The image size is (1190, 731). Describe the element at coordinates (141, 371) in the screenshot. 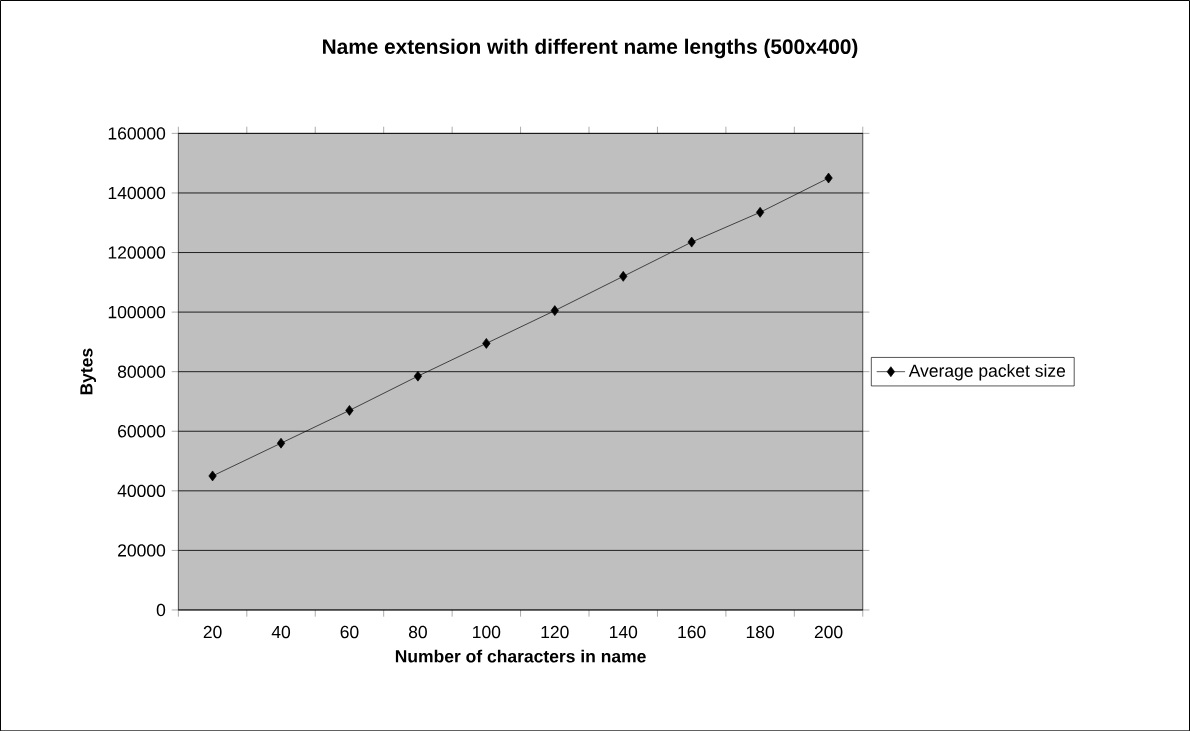

I see `y-tick-label: 80000` at that location.